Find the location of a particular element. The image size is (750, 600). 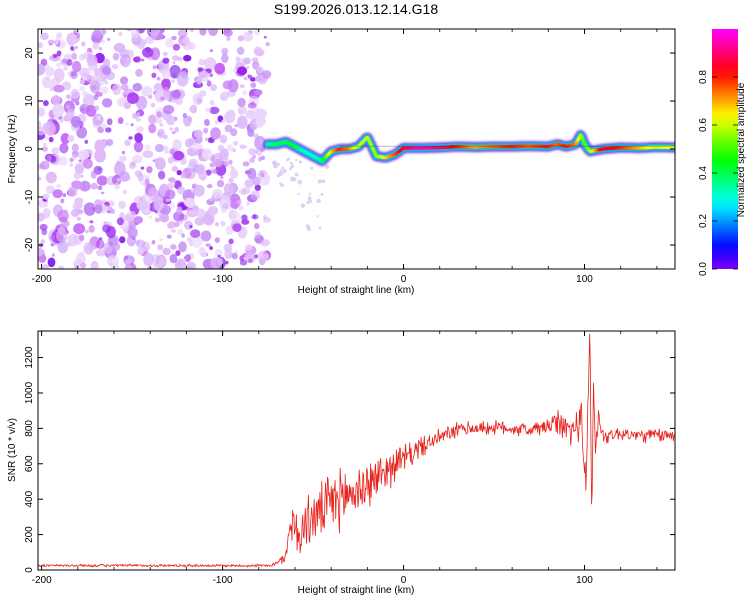

y-tick-label: -20 is located at coordinates (29, 244).